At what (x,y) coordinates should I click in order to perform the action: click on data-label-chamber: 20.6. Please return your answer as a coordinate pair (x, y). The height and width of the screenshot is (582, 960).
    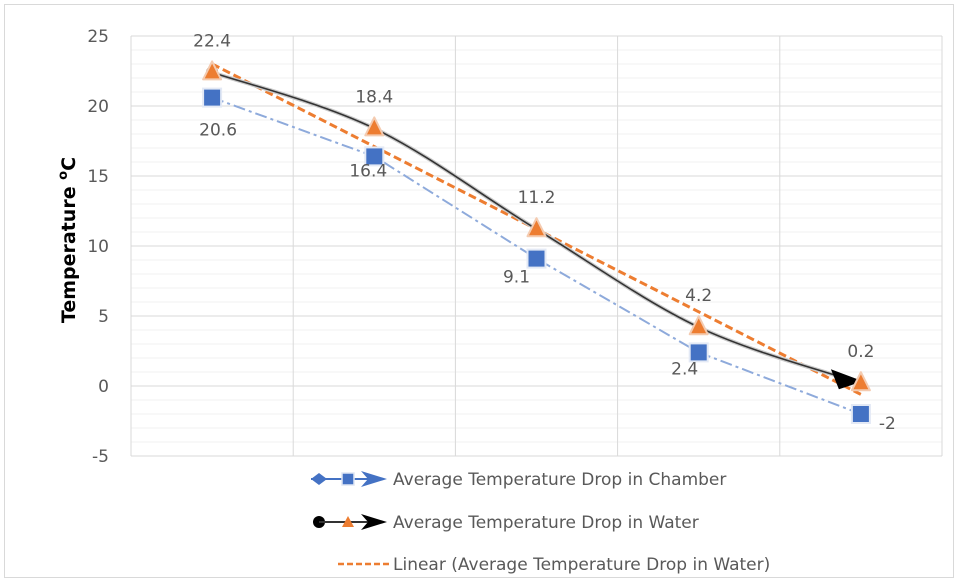
    Looking at the image, I should click on (218, 131).